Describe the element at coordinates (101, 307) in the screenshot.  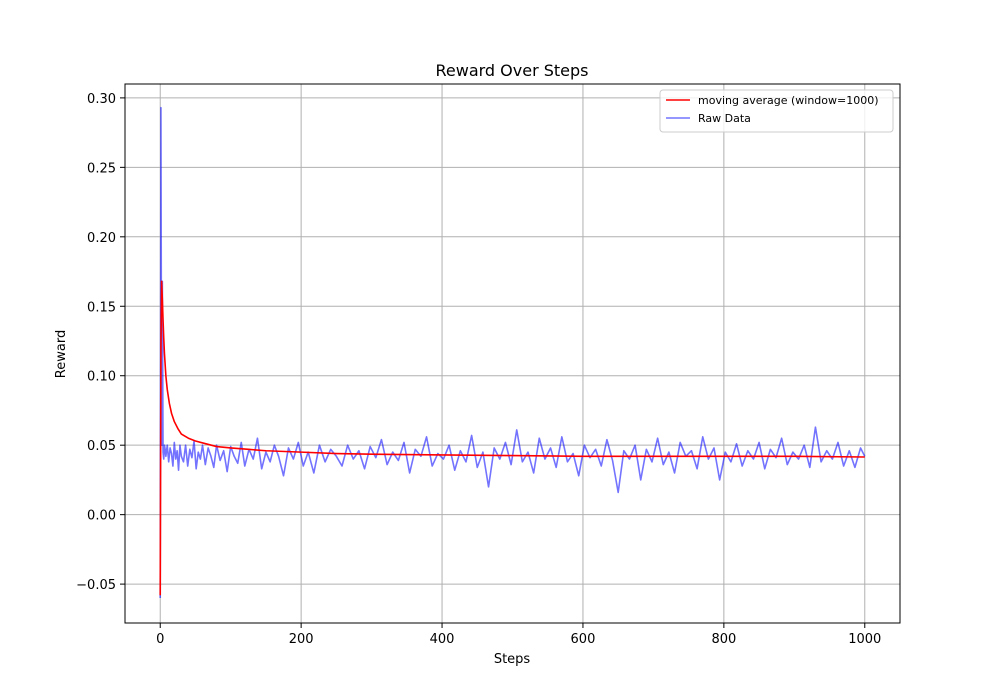
I see `y-tick-label: 0.15` at that location.